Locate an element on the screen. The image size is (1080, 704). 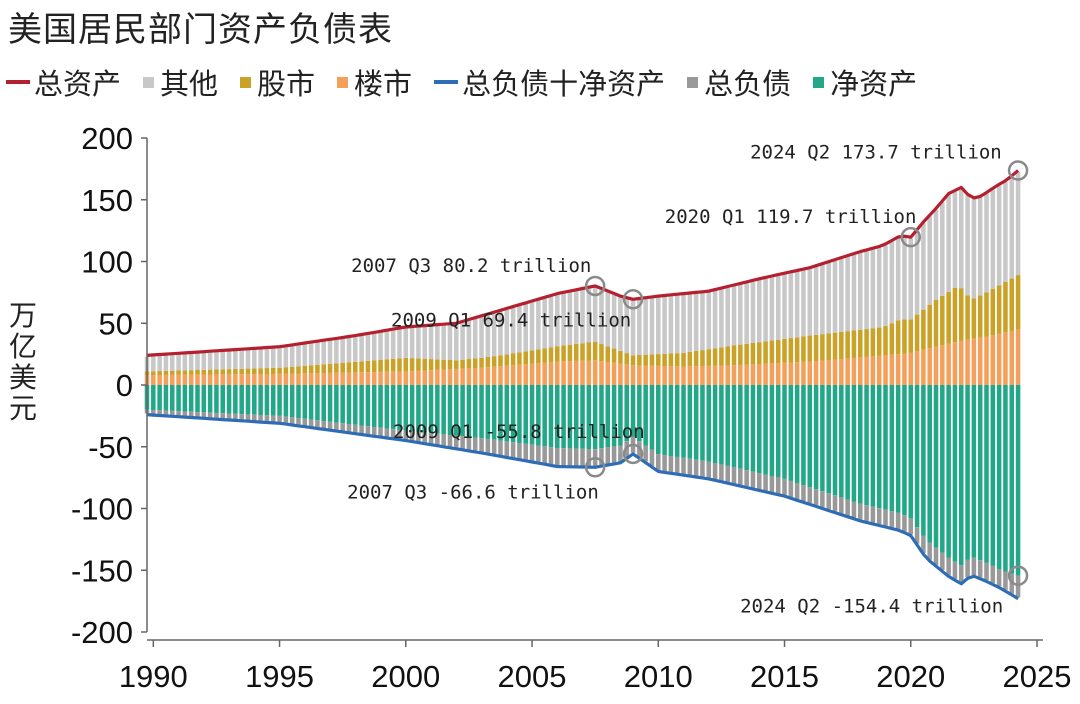
y-tick-label: -50 is located at coordinates (110, 447).